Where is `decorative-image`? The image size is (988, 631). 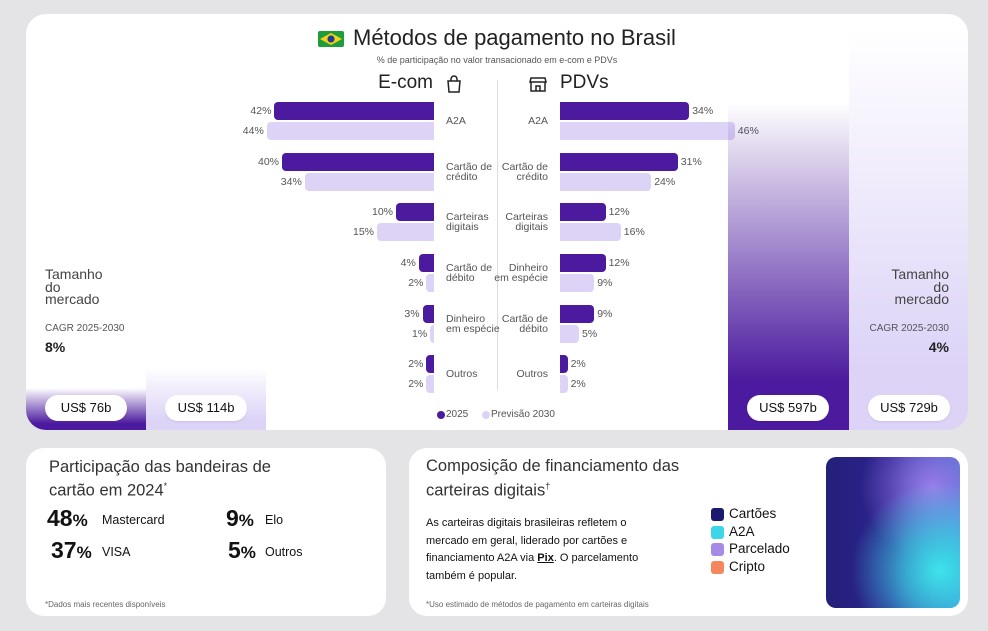 decorative-image is located at coordinates (893, 532).